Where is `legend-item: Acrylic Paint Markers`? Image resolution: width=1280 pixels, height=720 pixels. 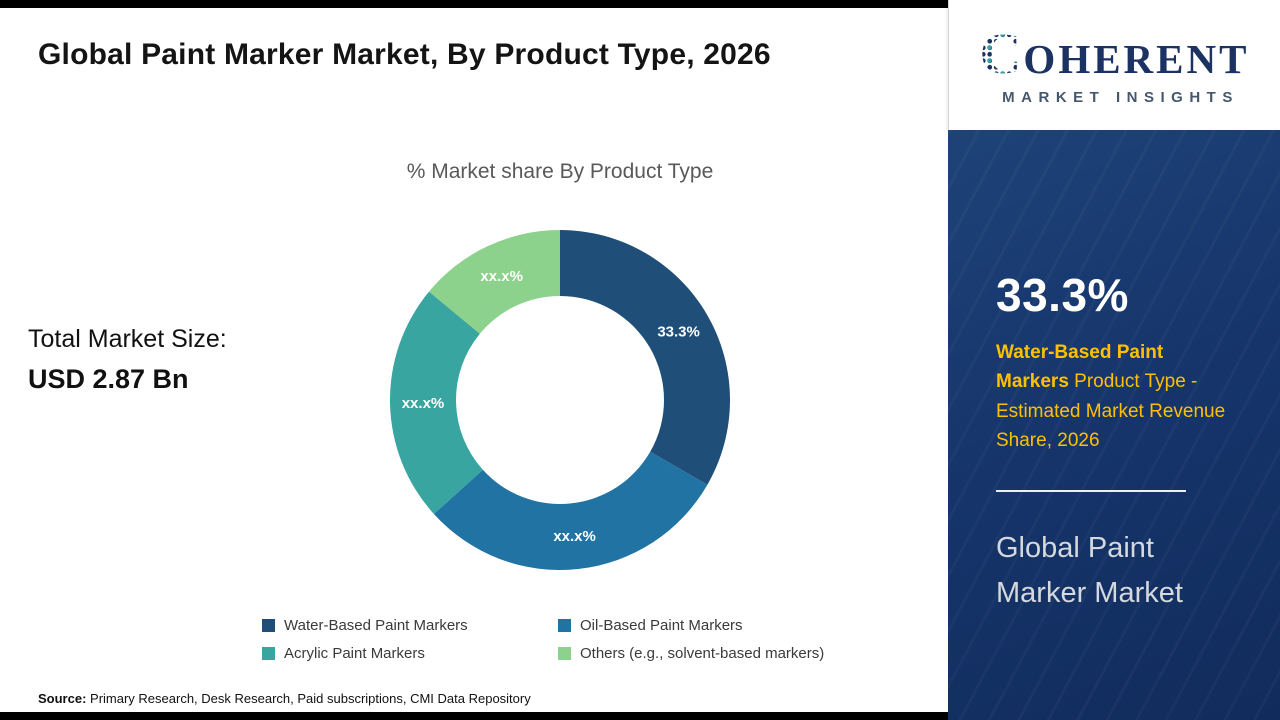 legend-item: Acrylic Paint Markers is located at coordinates (410, 653).